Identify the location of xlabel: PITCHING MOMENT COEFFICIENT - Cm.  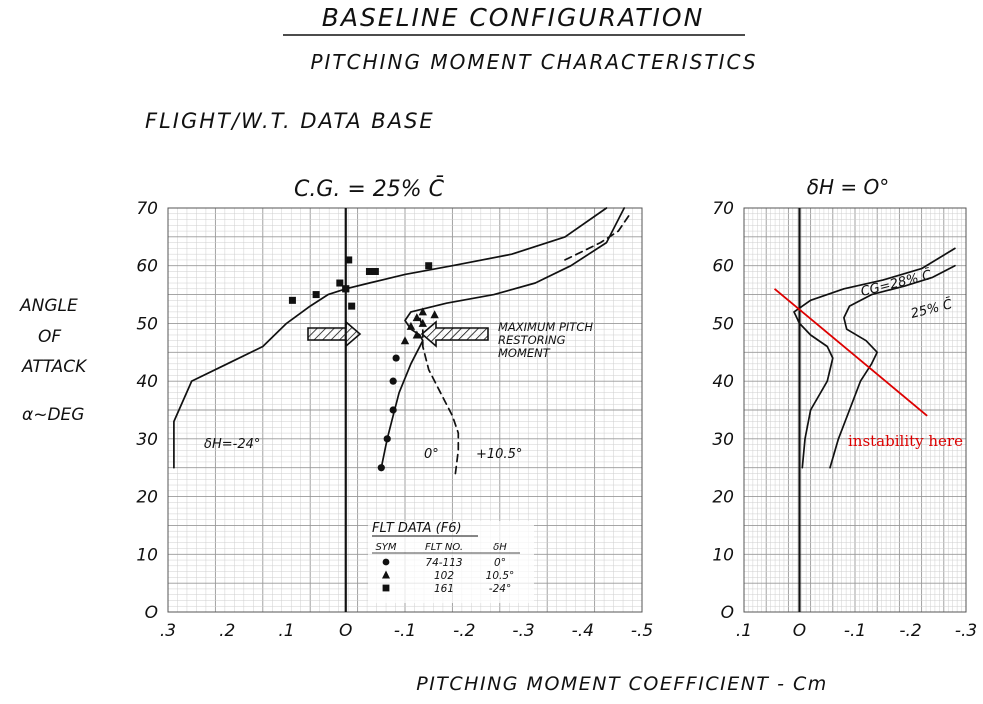
(622, 684).